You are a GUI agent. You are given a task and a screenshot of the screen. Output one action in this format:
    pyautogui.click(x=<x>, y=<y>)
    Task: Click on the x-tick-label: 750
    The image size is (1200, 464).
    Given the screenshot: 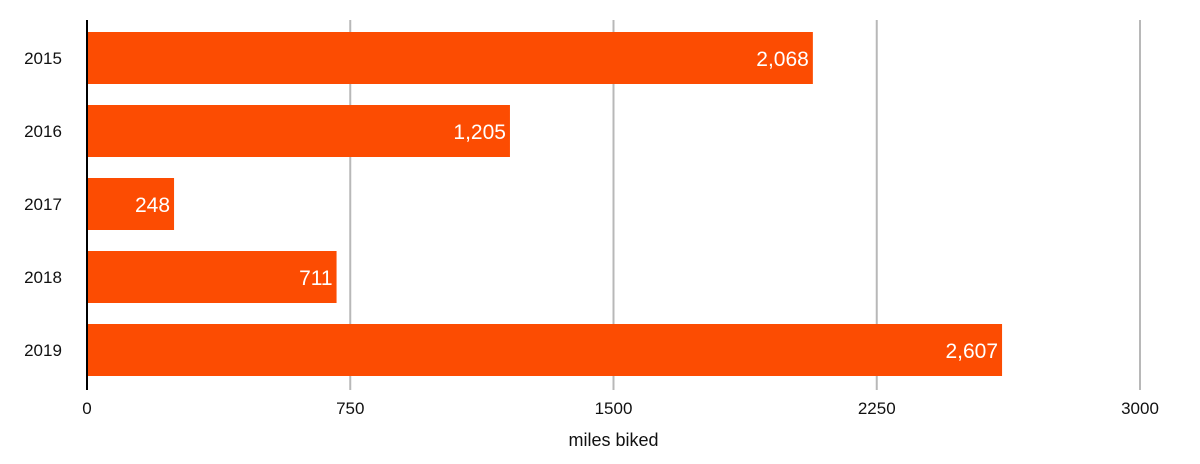 What is the action you would take?
    pyautogui.click(x=350, y=408)
    